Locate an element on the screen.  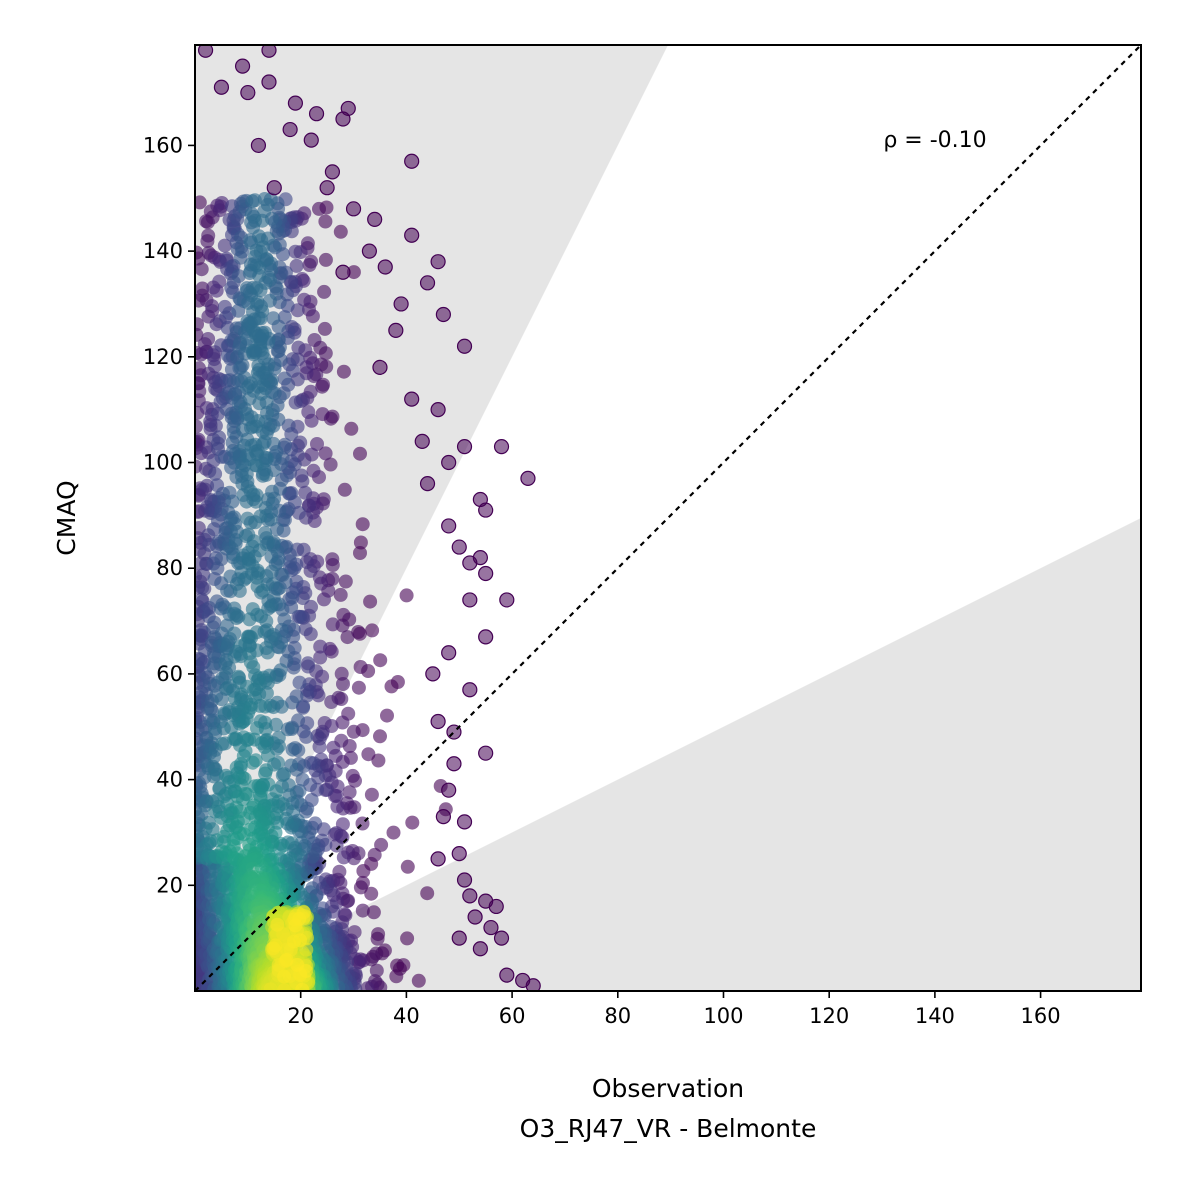
x-axis-label: Observation is located at coordinates (668, 1088).